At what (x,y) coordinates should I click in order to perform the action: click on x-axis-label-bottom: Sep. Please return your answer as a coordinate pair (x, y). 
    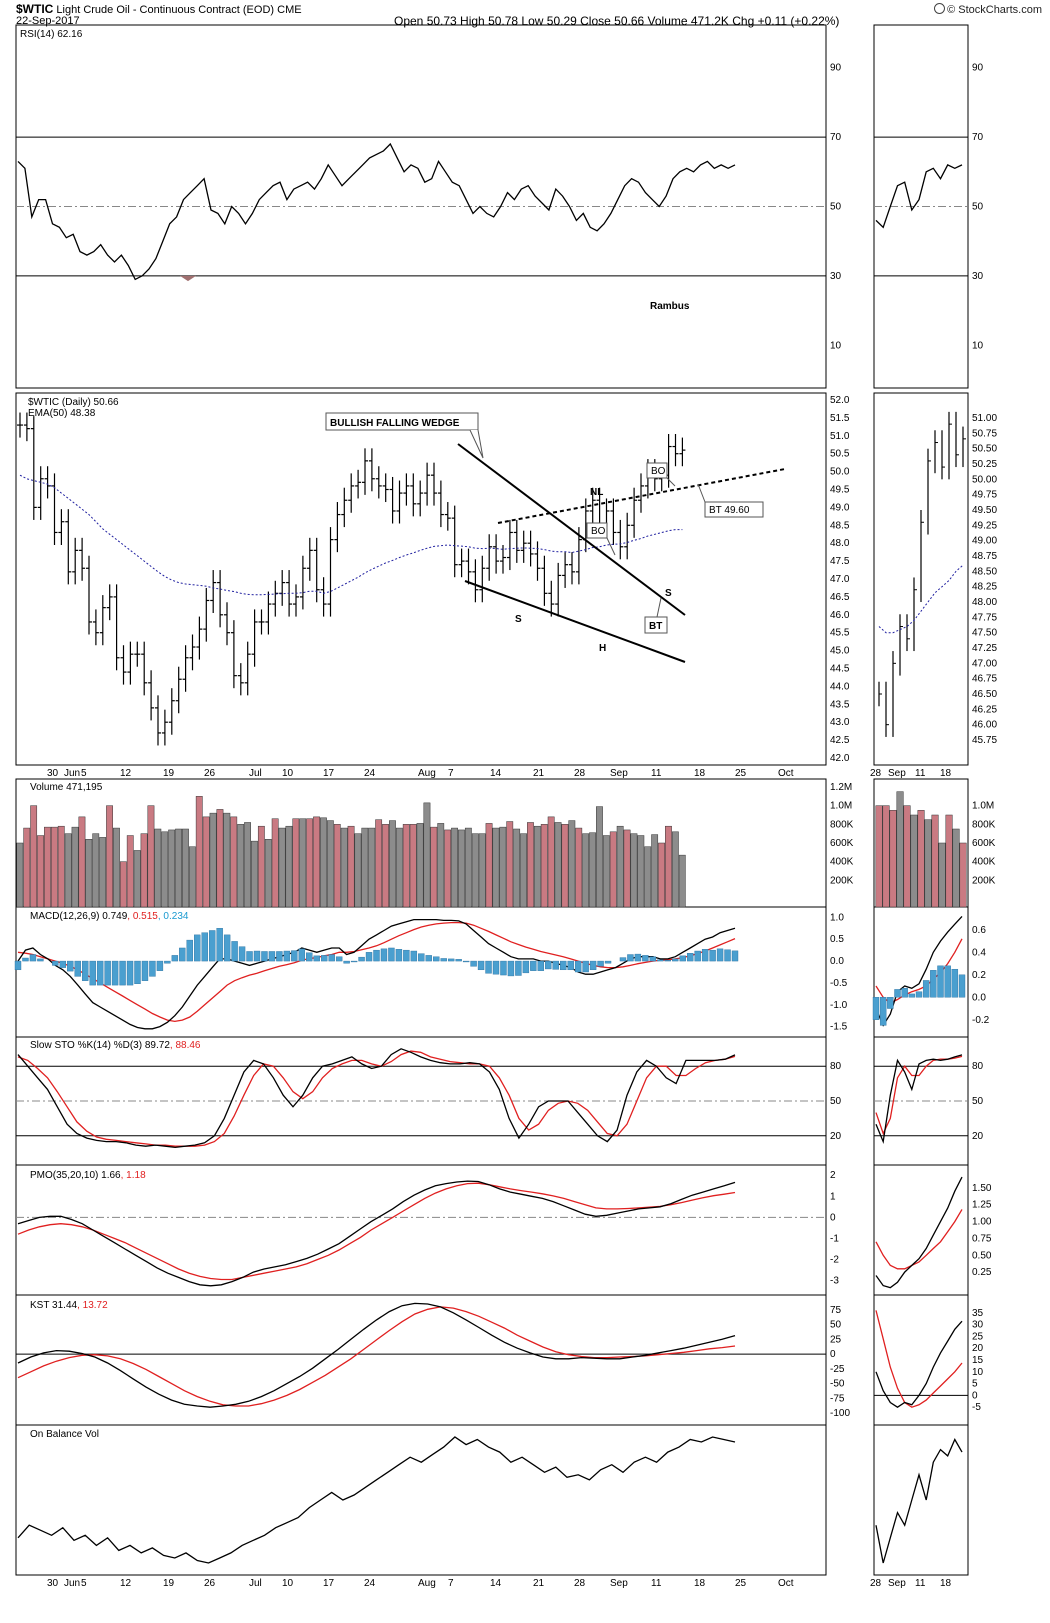
    Looking at the image, I should click on (619, 1583).